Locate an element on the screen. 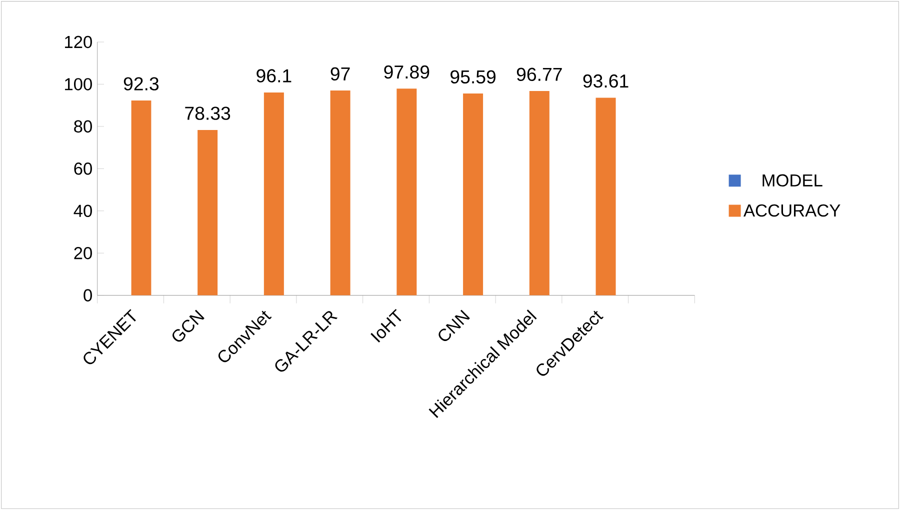 This screenshot has height=510, width=900. data-label: 93.61 is located at coordinates (605, 81).